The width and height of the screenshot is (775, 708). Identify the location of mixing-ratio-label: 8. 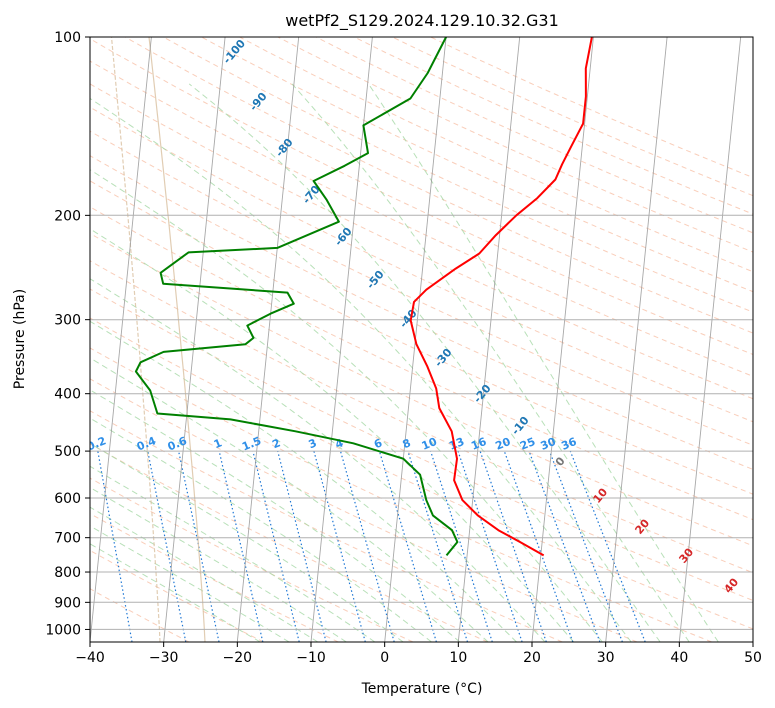
(407, 443).